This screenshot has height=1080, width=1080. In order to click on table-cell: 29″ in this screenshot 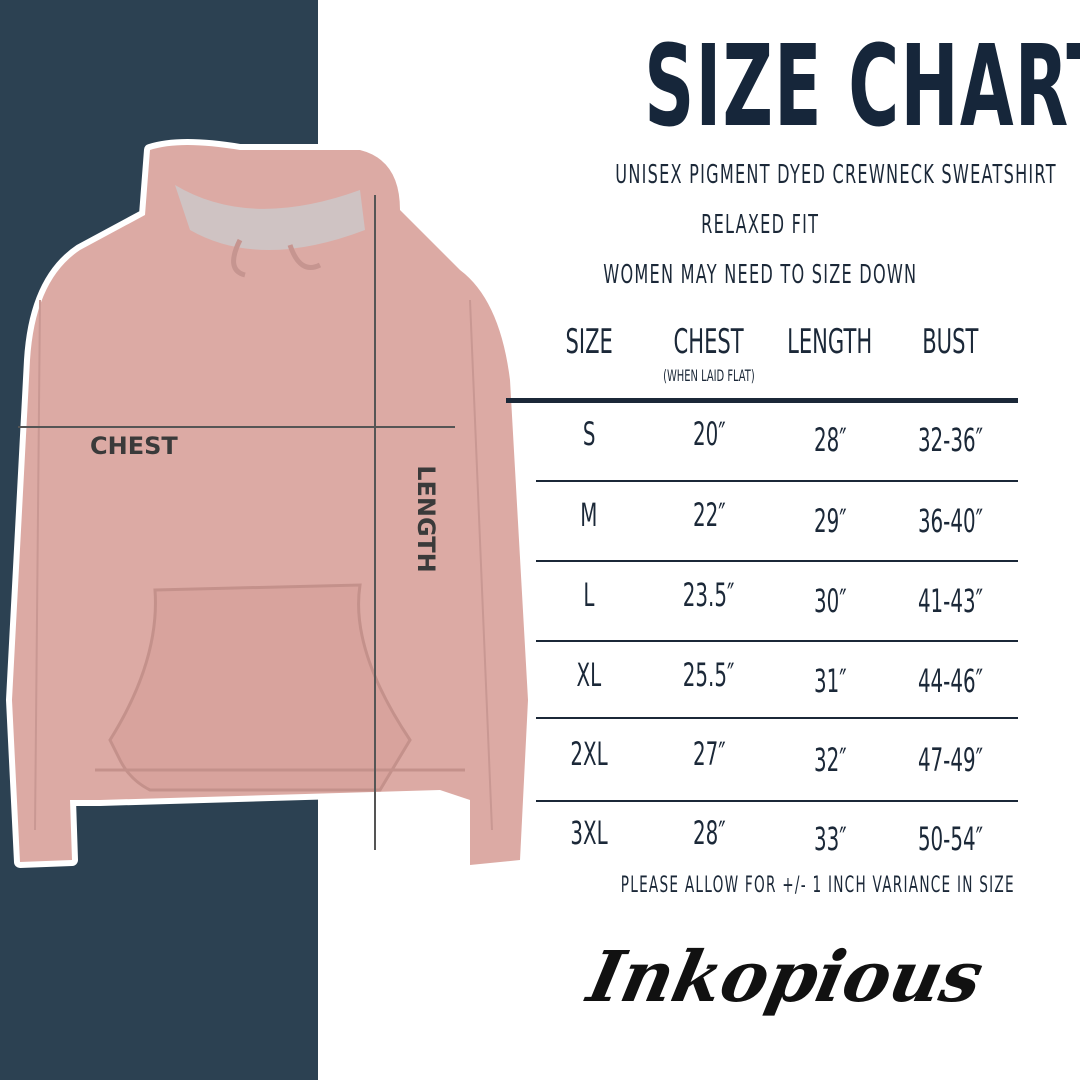, I will do `click(830, 521)`.